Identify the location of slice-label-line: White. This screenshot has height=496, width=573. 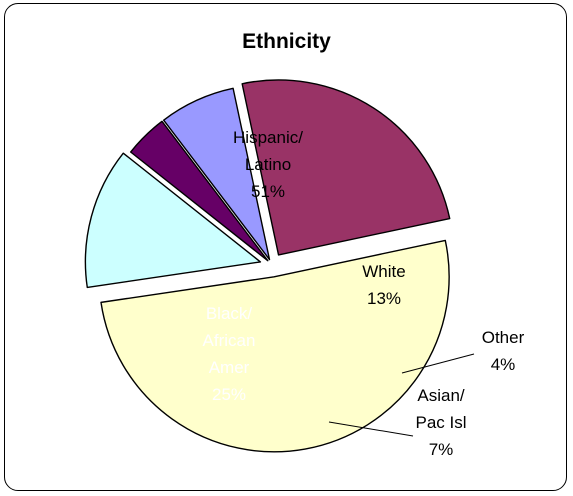
(383, 271).